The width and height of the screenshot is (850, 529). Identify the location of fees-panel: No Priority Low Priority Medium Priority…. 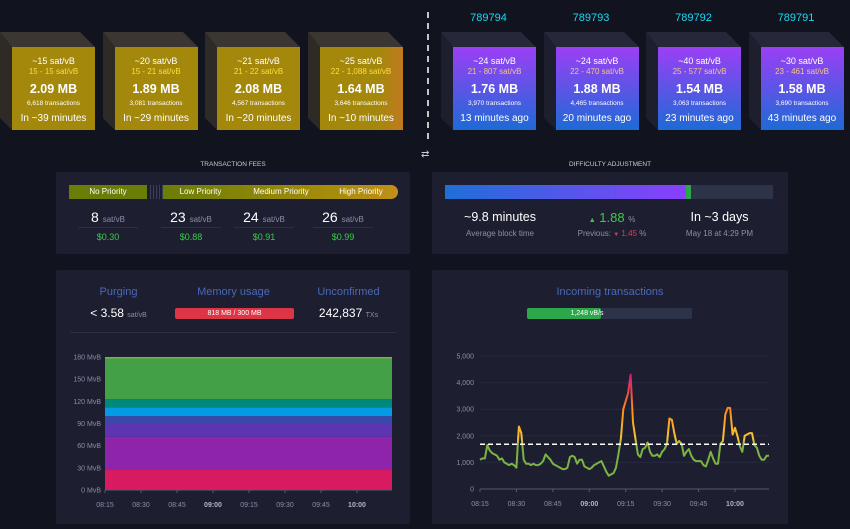
(233, 213).